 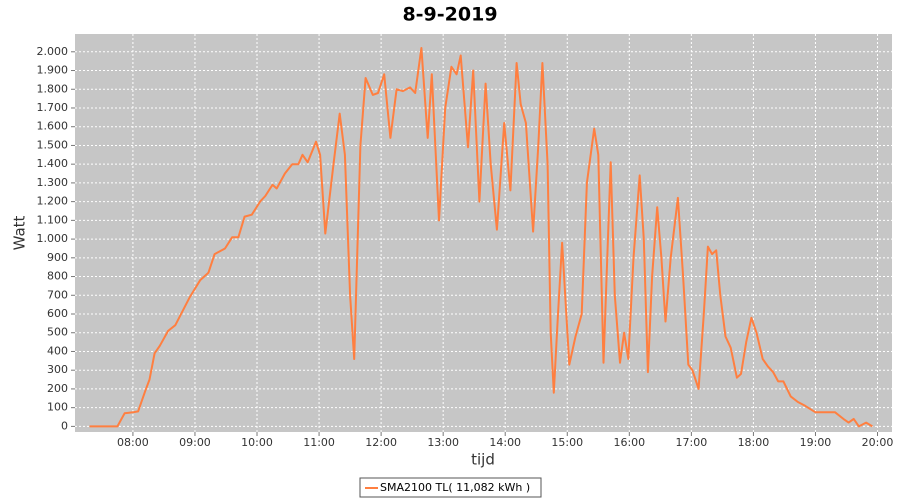 What do you see at coordinates (381, 442) in the screenshot?
I see `x-tick-label: 12:00` at bounding box center [381, 442].